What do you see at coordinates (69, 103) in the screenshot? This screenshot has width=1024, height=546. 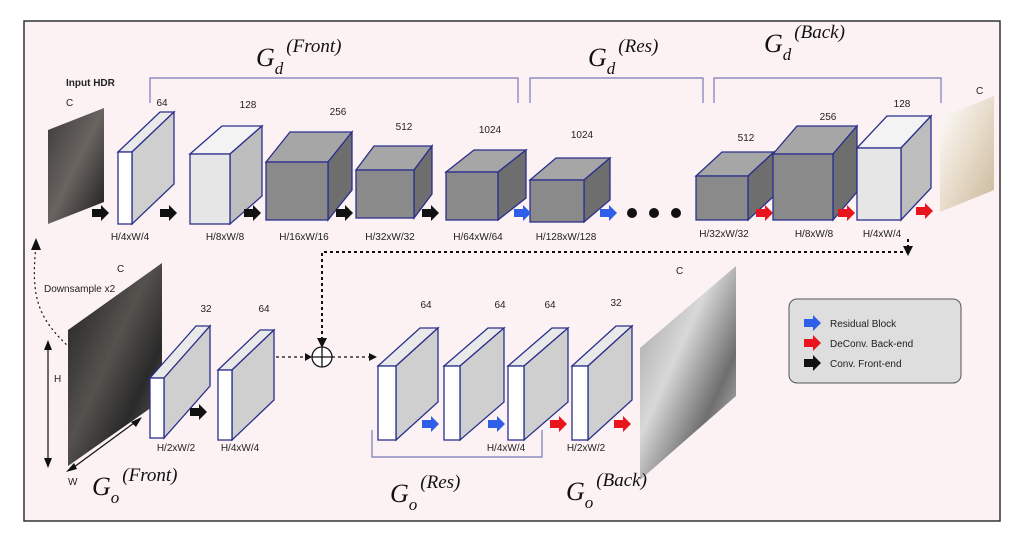 I see `input-channel-label: C` at bounding box center [69, 103].